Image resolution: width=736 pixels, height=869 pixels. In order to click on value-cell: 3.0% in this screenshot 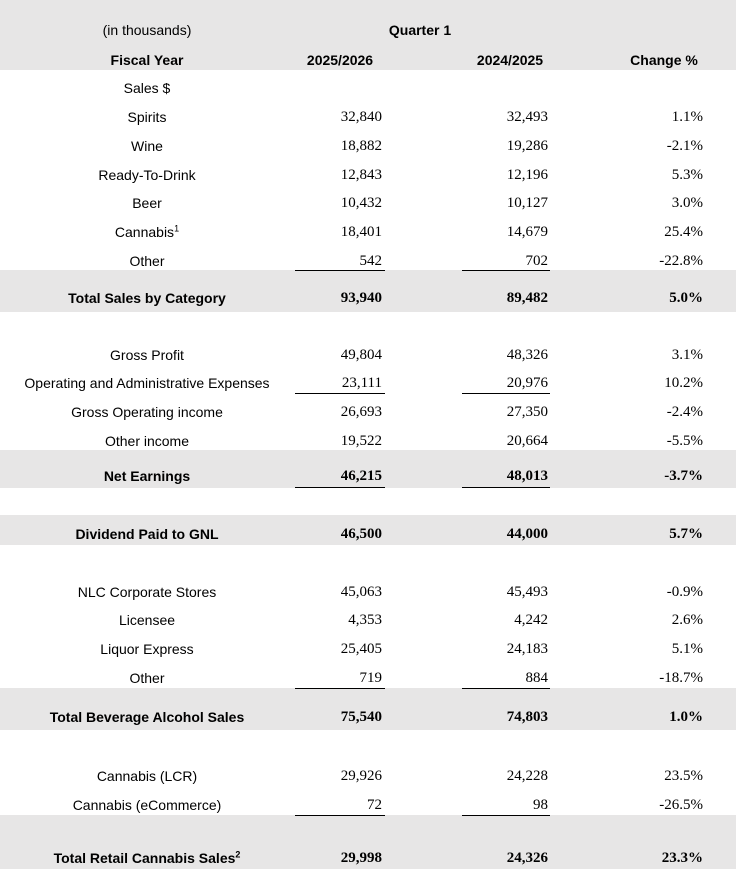, I will do `click(687, 203)`.